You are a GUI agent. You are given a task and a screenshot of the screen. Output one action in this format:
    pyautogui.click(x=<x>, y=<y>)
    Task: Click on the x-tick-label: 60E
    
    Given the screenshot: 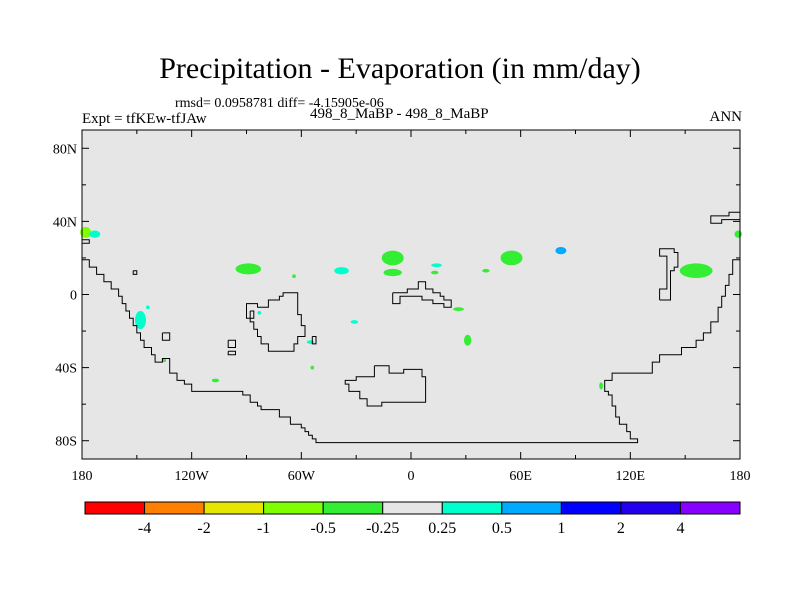 What is the action you would take?
    pyautogui.click(x=520, y=476)
    